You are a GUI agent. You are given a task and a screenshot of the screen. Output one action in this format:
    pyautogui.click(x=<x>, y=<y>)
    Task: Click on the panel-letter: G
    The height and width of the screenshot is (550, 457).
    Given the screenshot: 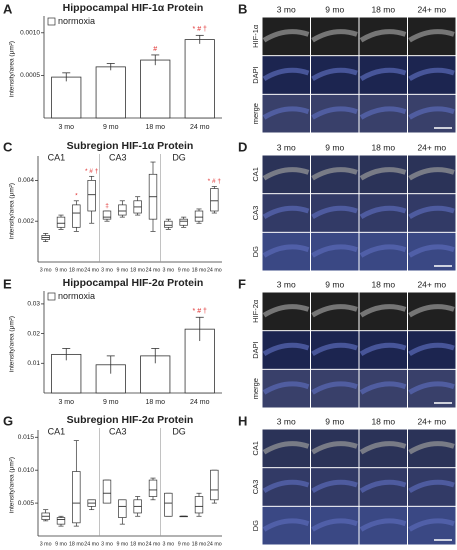 What is the action you would take?
    pyautogui.click(x=8, y=420)
    